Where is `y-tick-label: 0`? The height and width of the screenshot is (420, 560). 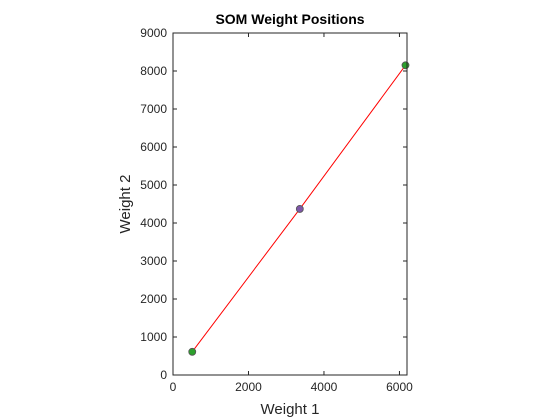 y-tick-label: 0 is located at coordinates (163, 375).